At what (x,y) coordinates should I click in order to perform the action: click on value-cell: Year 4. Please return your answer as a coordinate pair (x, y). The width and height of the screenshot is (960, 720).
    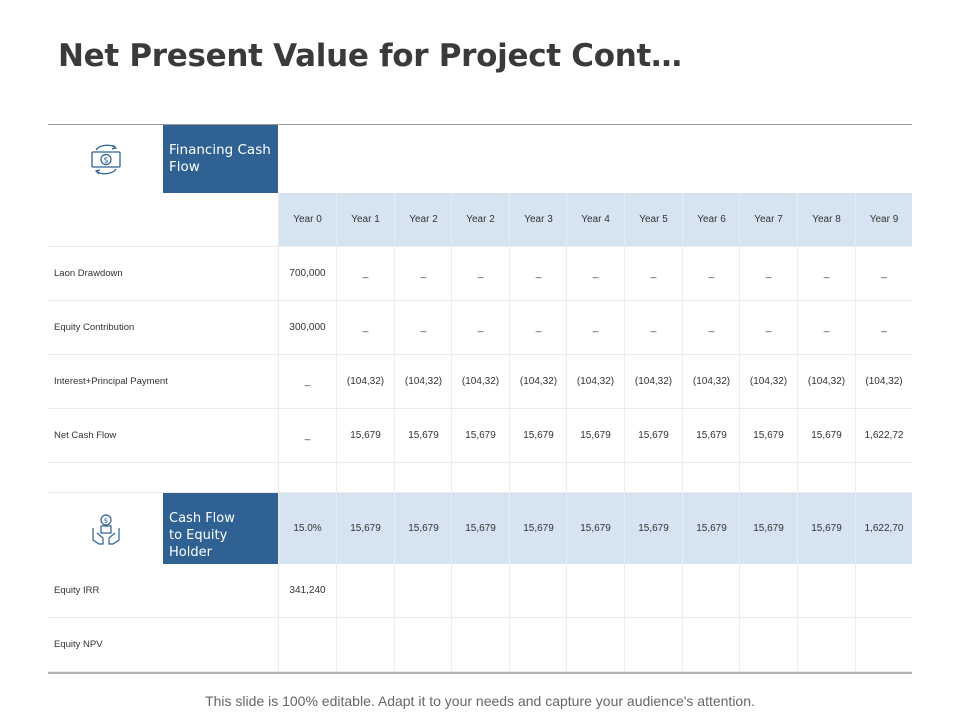
    Looking at the image, I should click on (595, 219).